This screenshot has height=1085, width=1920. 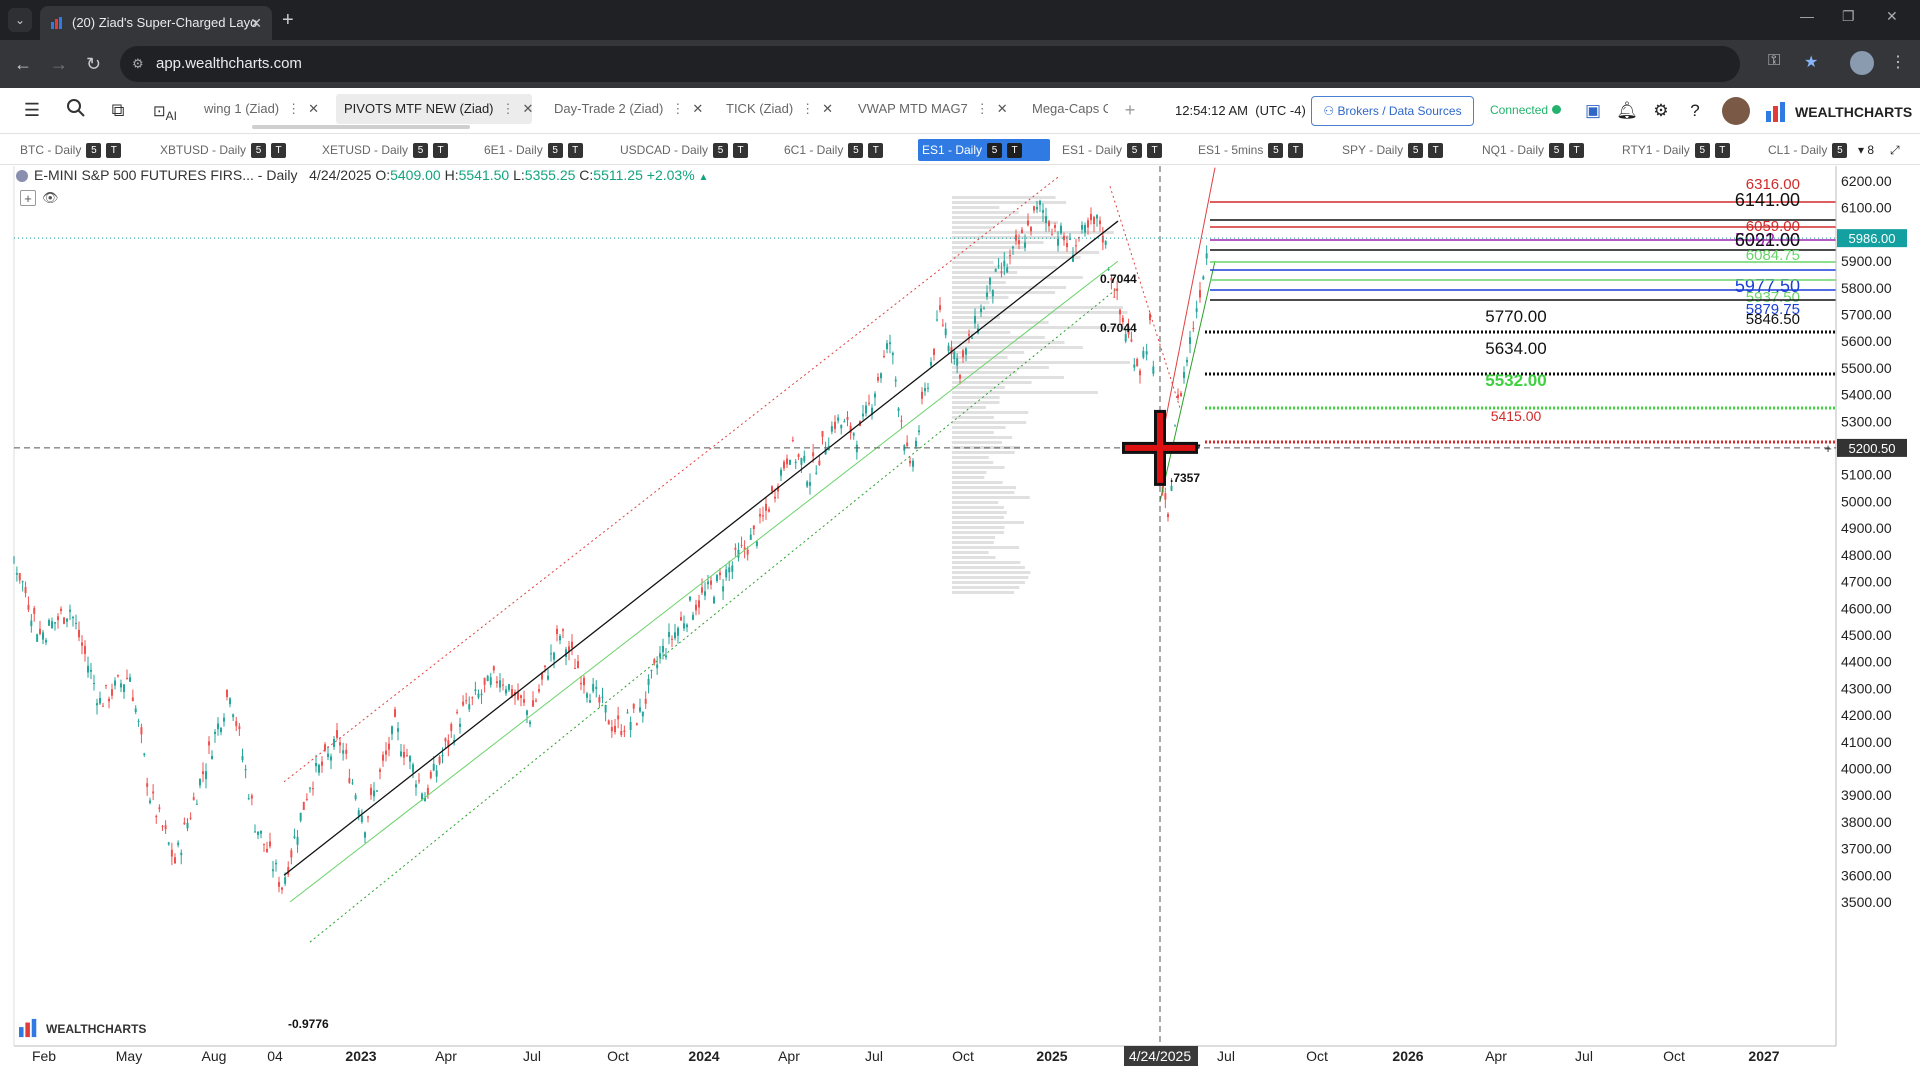 What do you see at coordinates (1593, 110) in the screenshot?
I see `save-icon: ▣` at bounding box center [1593, 110].